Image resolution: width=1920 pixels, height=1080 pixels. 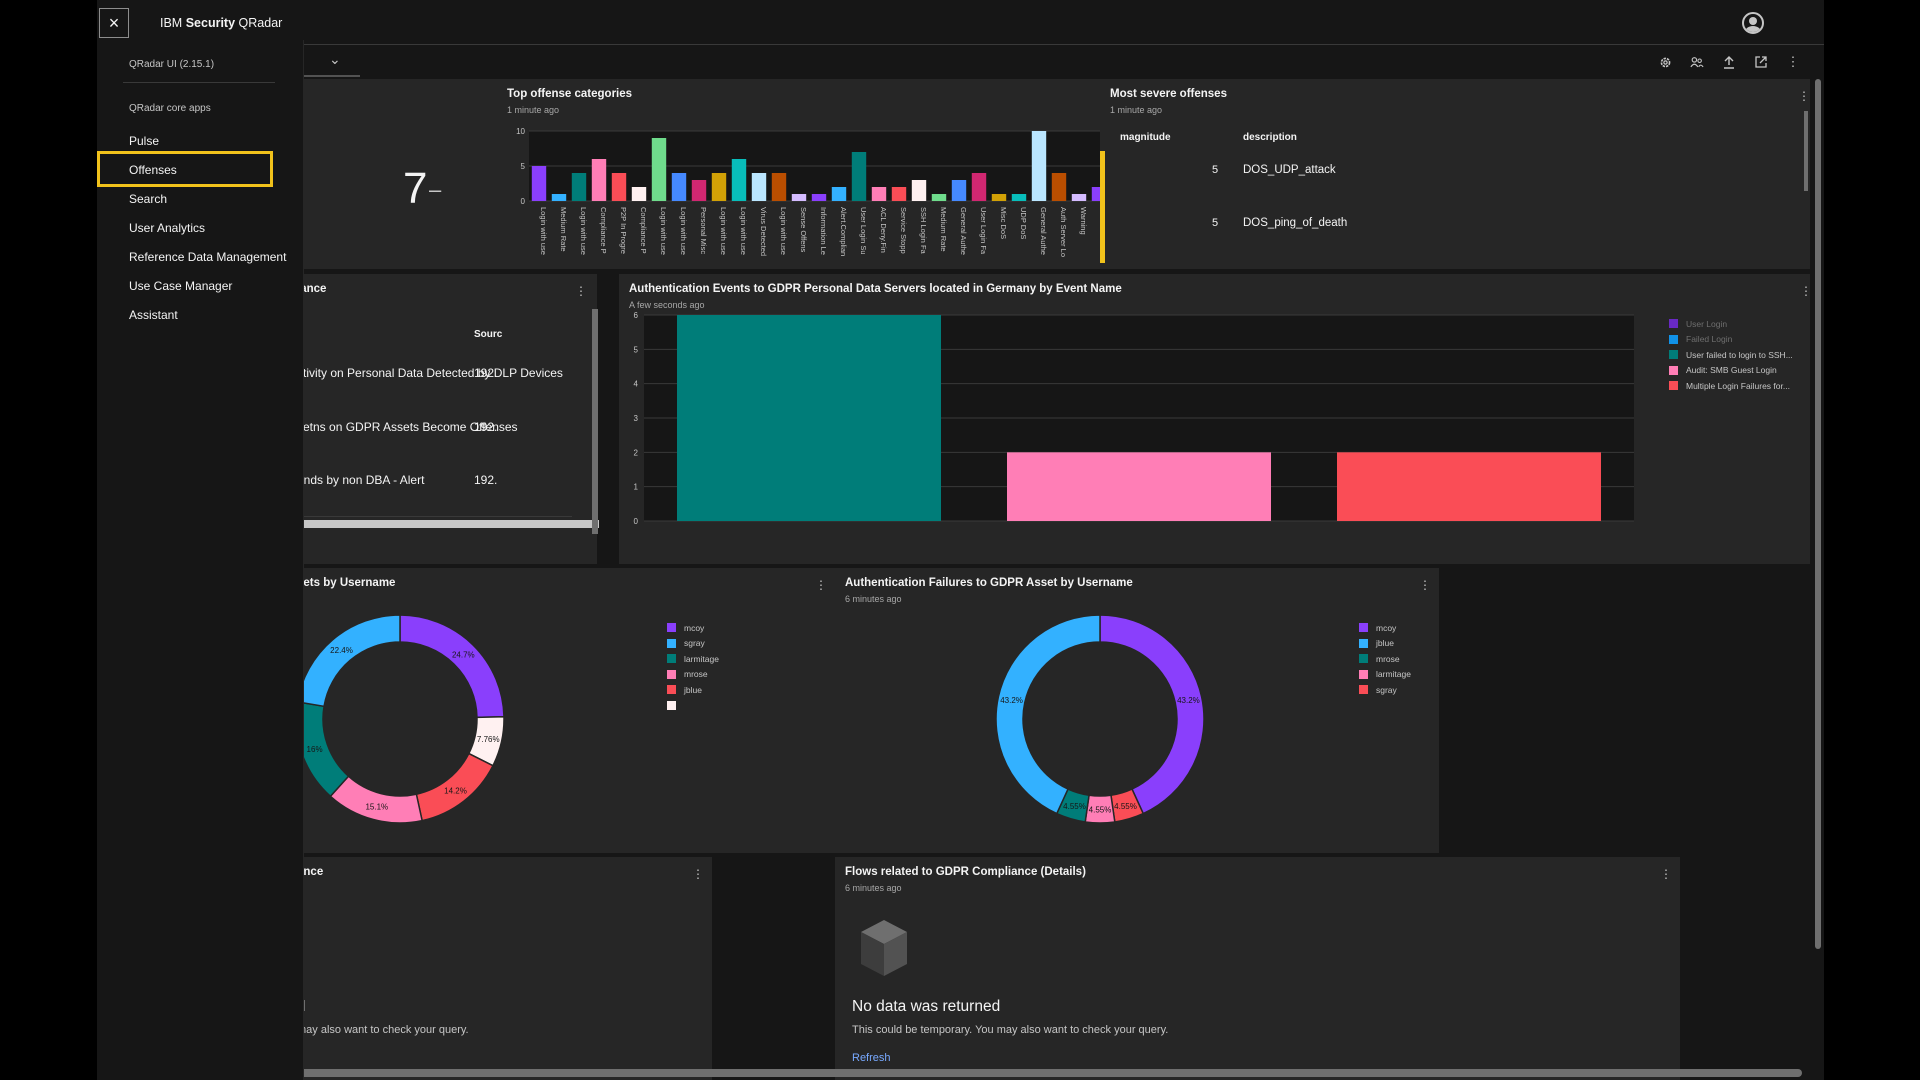 What do you see at coordinates (181, 286) in the screenshot?
I see `nav-item-use-case-manager: Use Case Manager` at bounding box center [181, 286].